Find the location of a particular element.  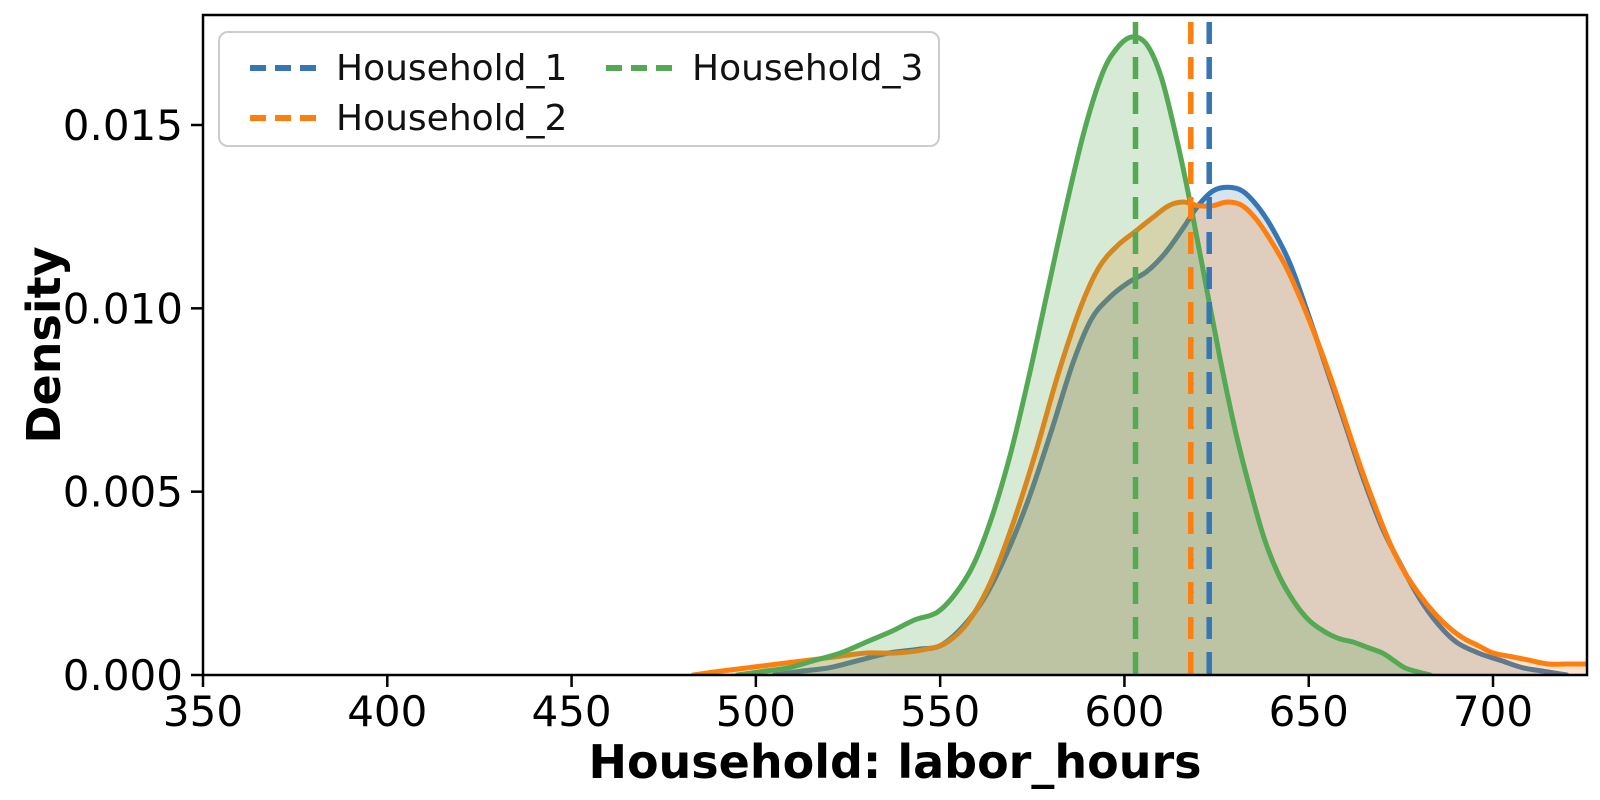

dashed-line-sample-orange-icon is located at coordinates (283, 118).